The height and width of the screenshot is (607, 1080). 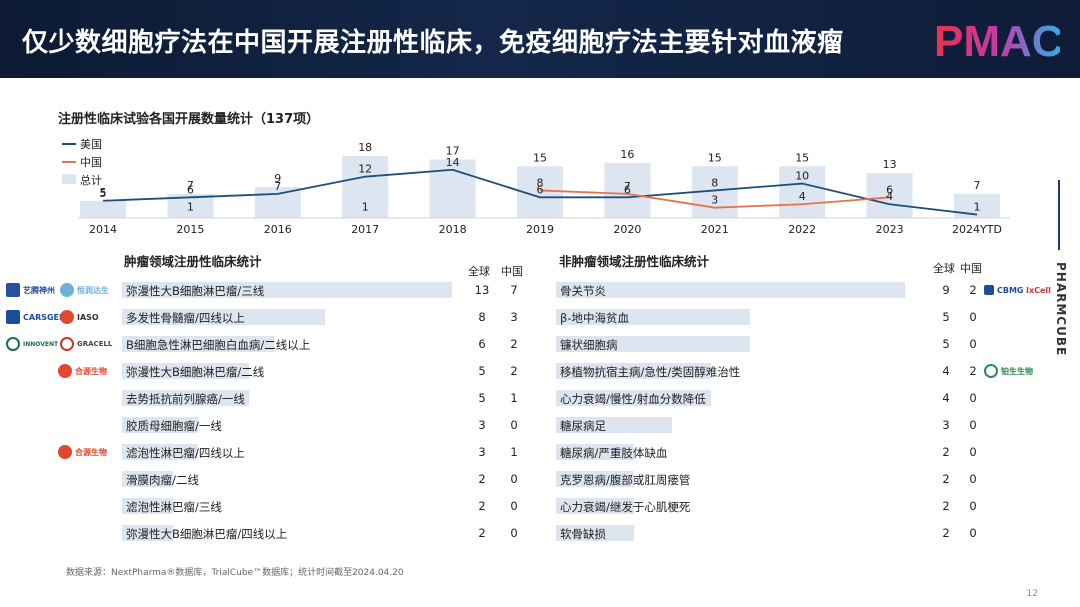 I want to click on x-tick-label: 2014, so click(x=103, y=229).